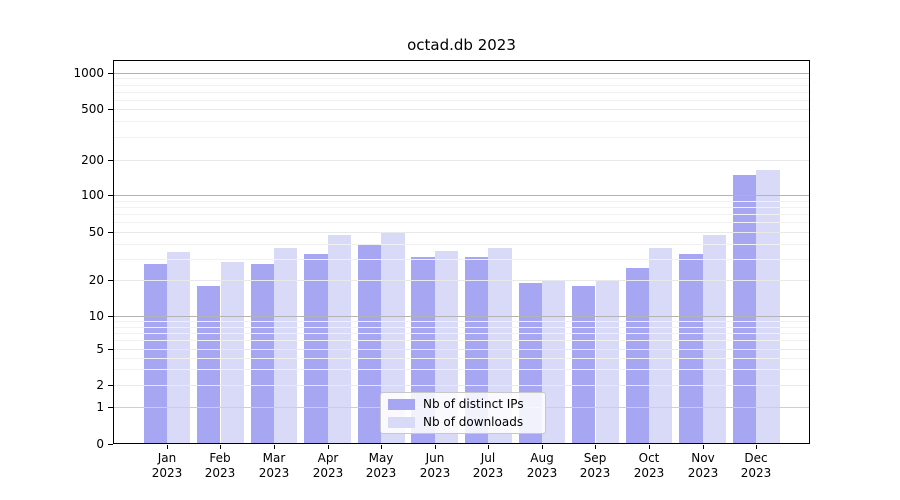 The width and height of the screenshot is (900, 500). I want to click on y-axis-tick-label: 100, so click(92, 195).